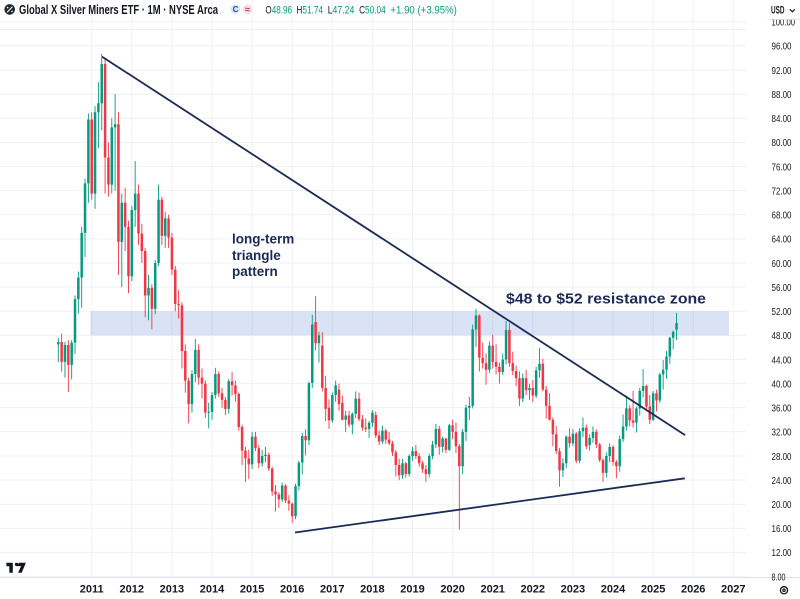  Describe the element at coordinates (653, 590) in the screenshot. I see `svg-text: 2025` at that location.